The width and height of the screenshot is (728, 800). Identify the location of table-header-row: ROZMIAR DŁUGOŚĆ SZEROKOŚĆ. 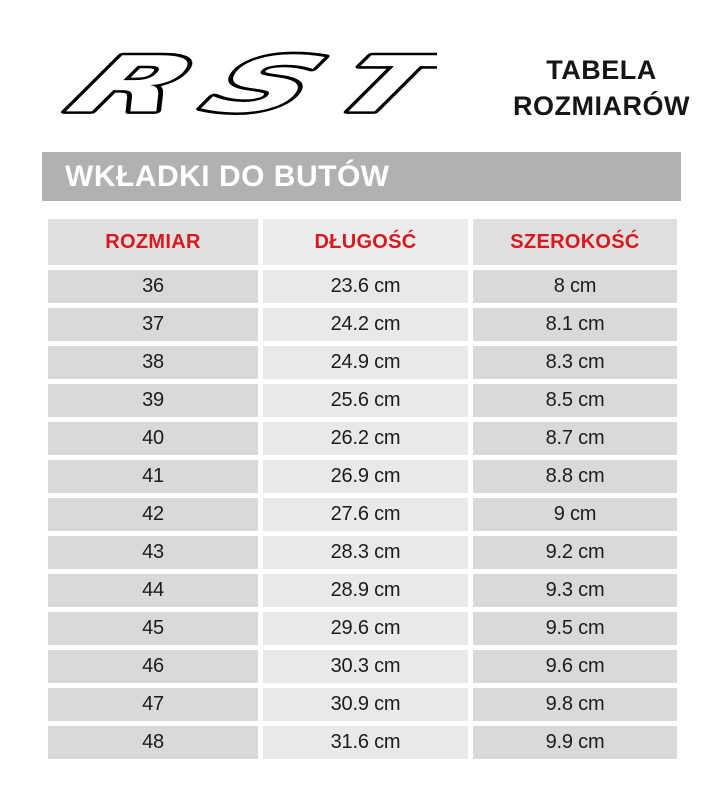
(362, 242).